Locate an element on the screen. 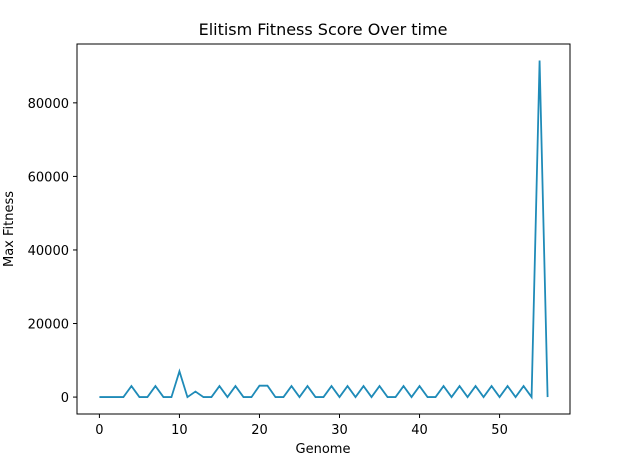  y-tick-label: 60000 is located at coordinates (48, 177).